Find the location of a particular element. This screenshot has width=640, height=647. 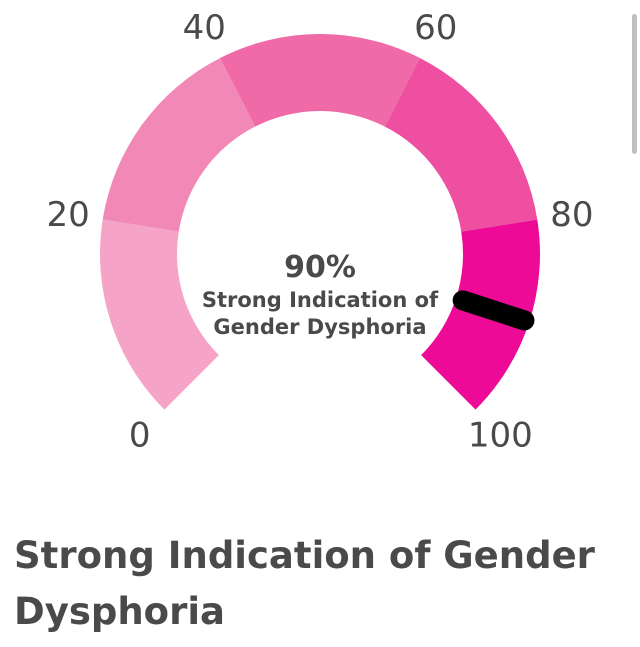

gauge-tick-label: 20 is located at coordinates (68, 215).